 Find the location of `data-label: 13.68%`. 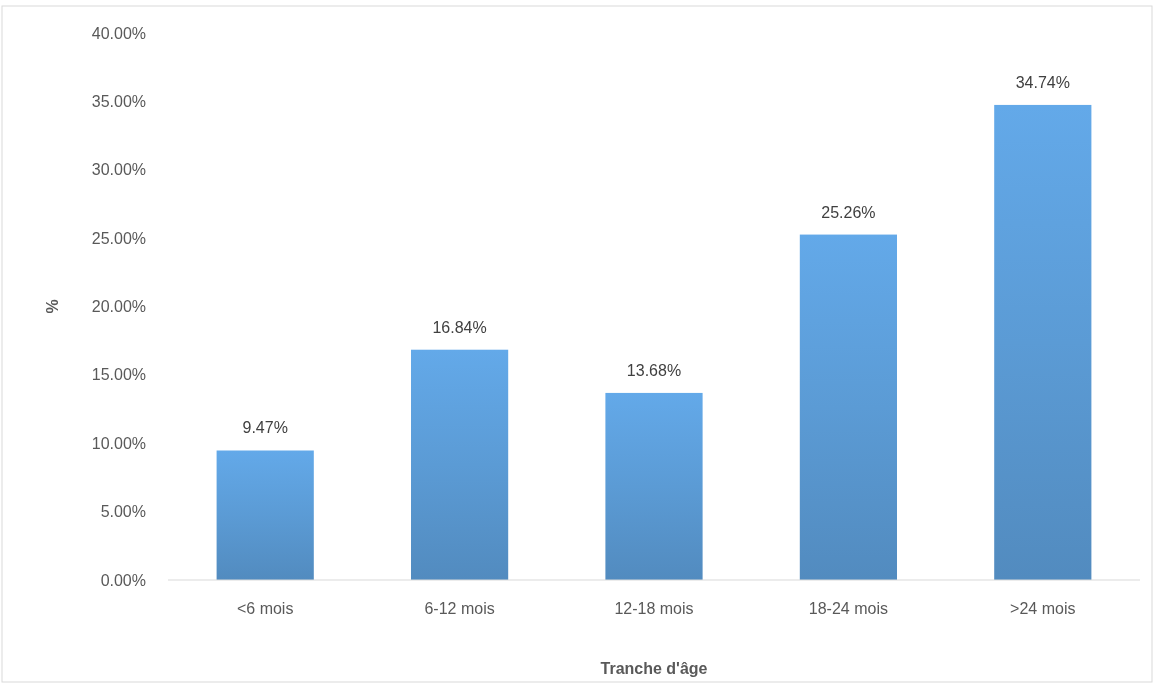

data-label: 13.68% is located at coordinates (654, 370).